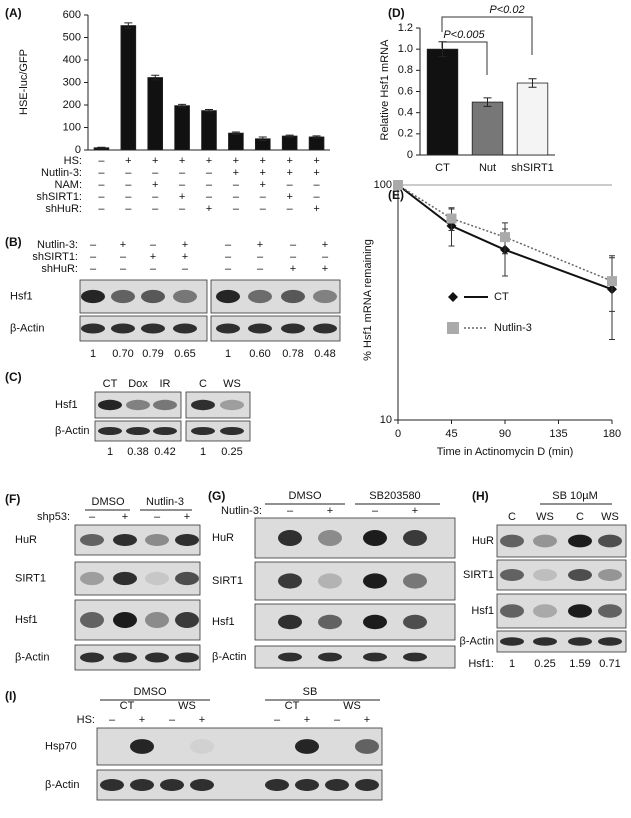 This screenshot has width=631, height=818. What do you see at coordinates (394, 496) in the screenshot?
I see `group-label: SB203580` at bounding box center [394, 496].